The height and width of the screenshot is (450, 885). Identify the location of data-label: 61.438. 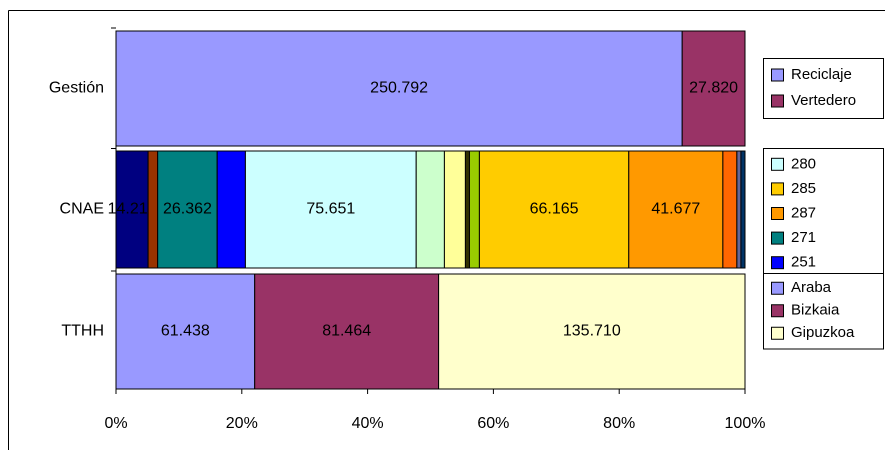
(185, 331).